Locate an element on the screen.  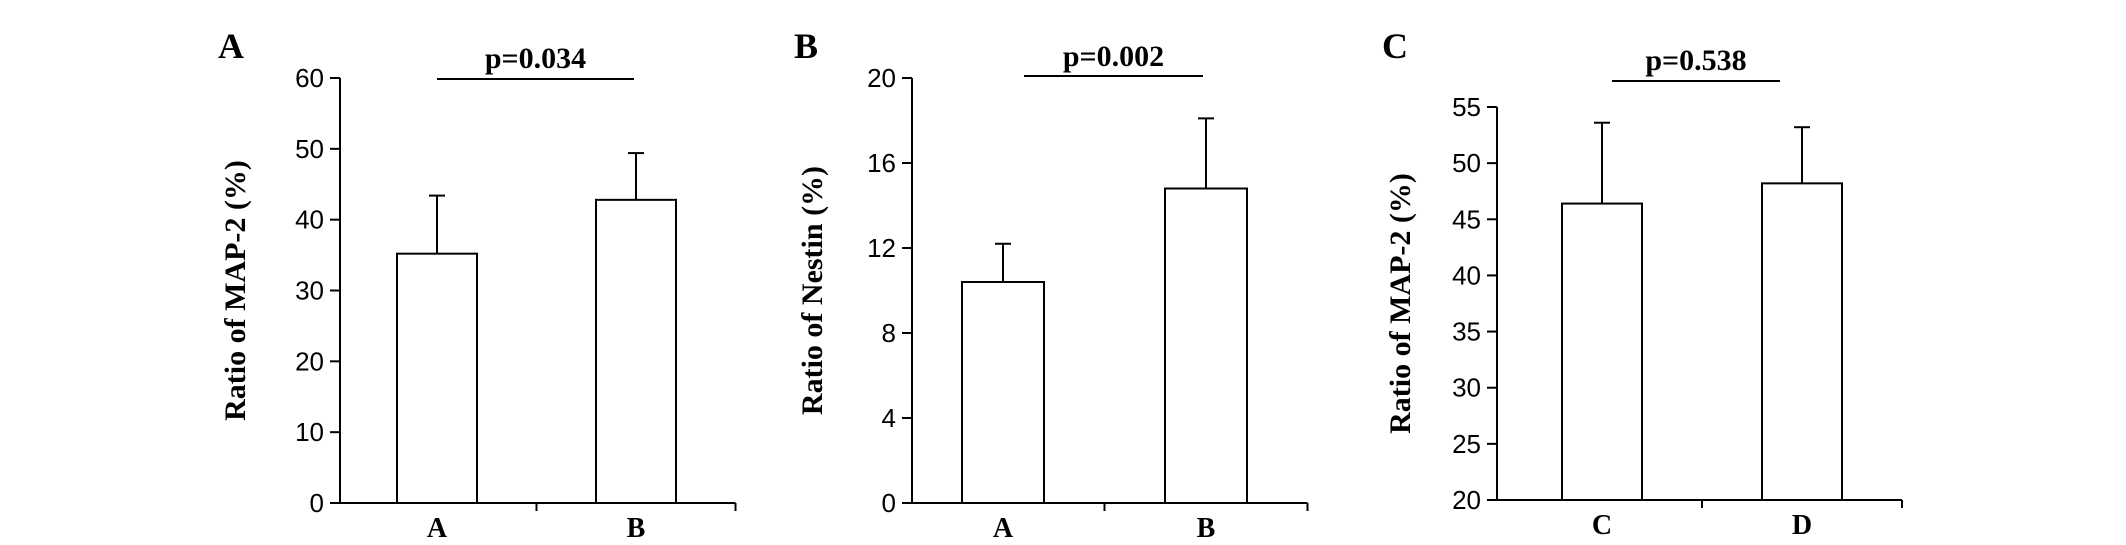
y-tick-label-B-16: 16 is located at coordinates (881, 163).